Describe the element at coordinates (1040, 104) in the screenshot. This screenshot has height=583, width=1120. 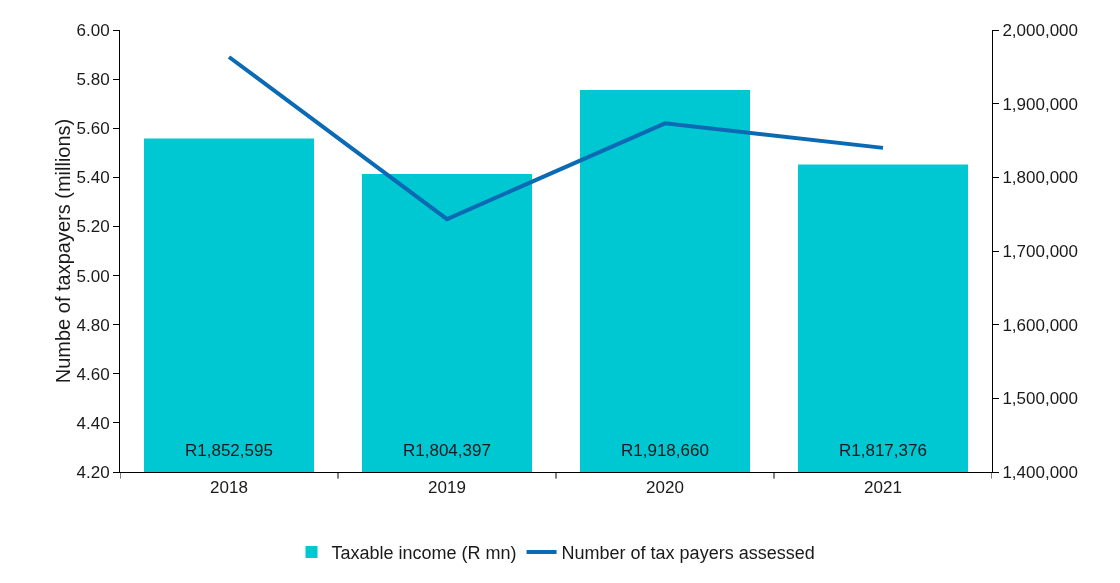
I see `y2-tick-label: 1,900,000` at that location.